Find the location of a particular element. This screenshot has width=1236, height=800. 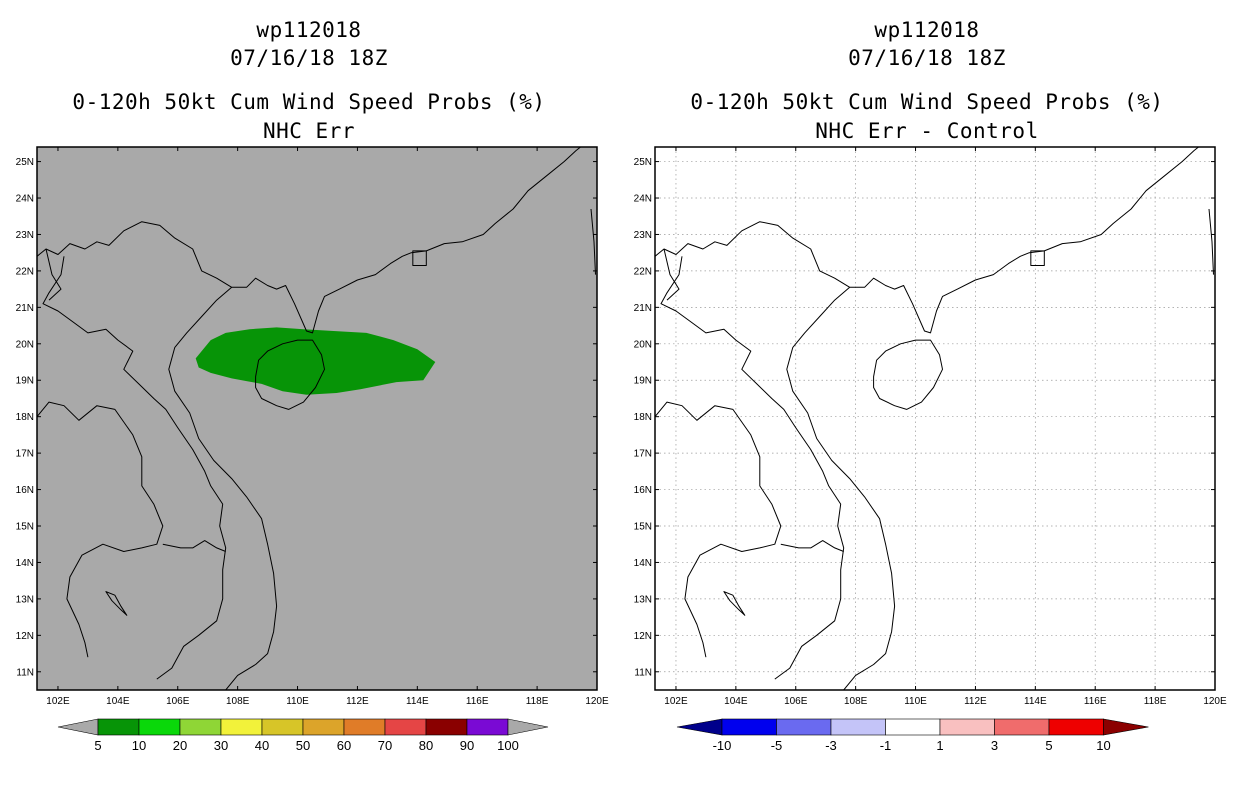

lat-label: 18N is located at coordinates (25, 417).